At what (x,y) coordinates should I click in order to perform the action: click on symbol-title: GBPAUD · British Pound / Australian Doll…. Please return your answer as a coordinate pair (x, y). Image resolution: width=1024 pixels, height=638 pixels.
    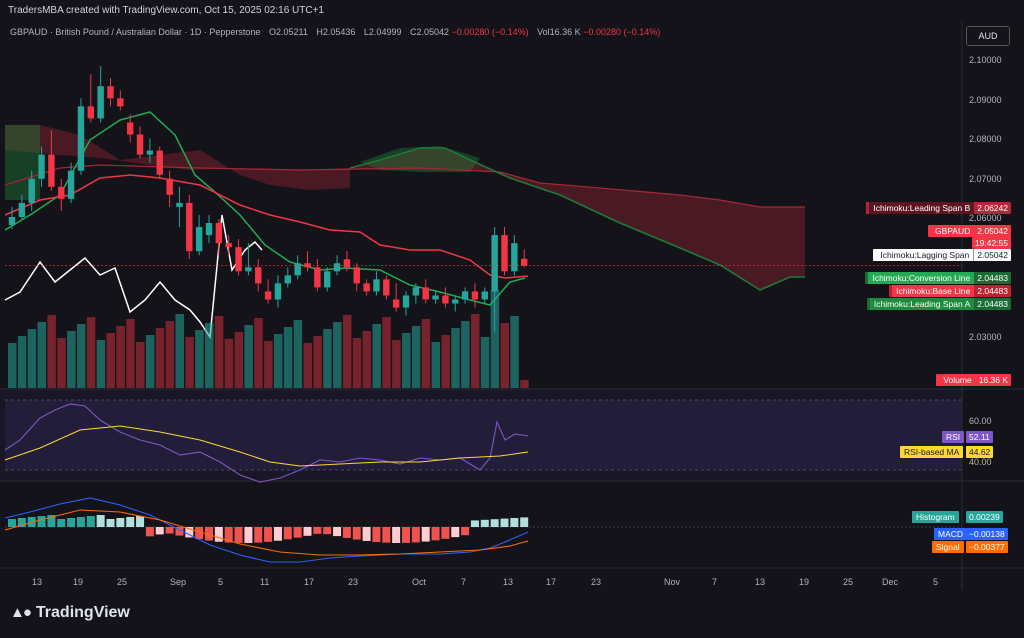
    Looking at the image, I should click on (135, 32).